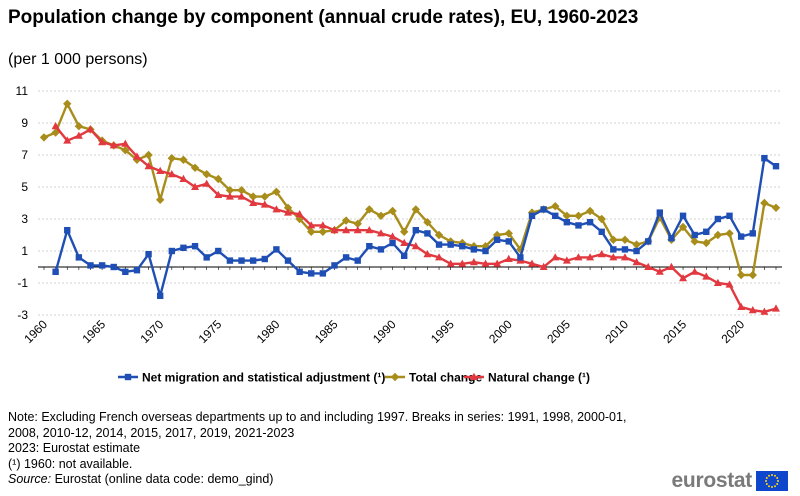 The height and width of the screenshot is (496, 800). What do you see at coordinates (732, 331) in the screenshot?
I see `x-tick-label: 2020` at bounding box center [732, 331].